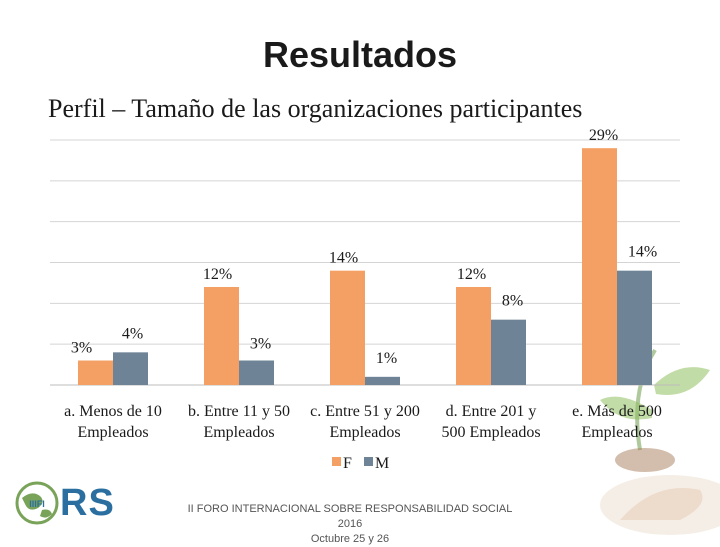  I want to click on data-label: 8%, so click(512, 301).